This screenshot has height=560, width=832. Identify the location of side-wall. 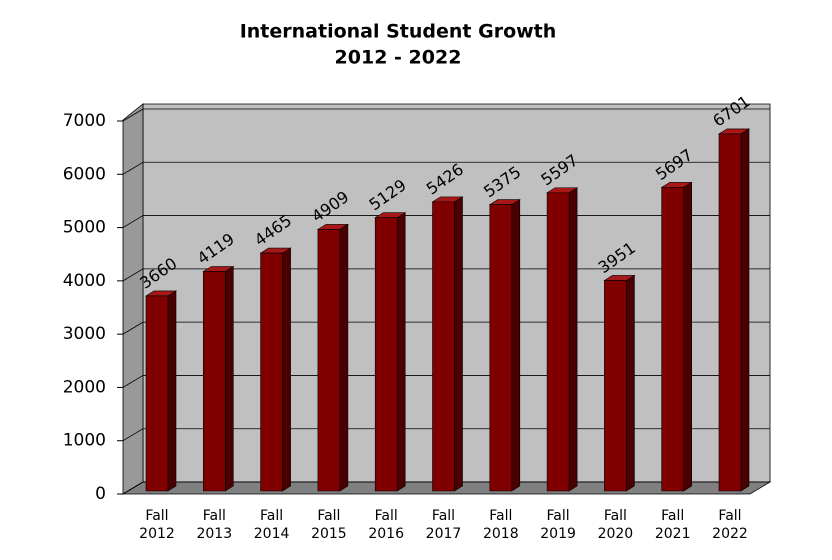
(133, 299).